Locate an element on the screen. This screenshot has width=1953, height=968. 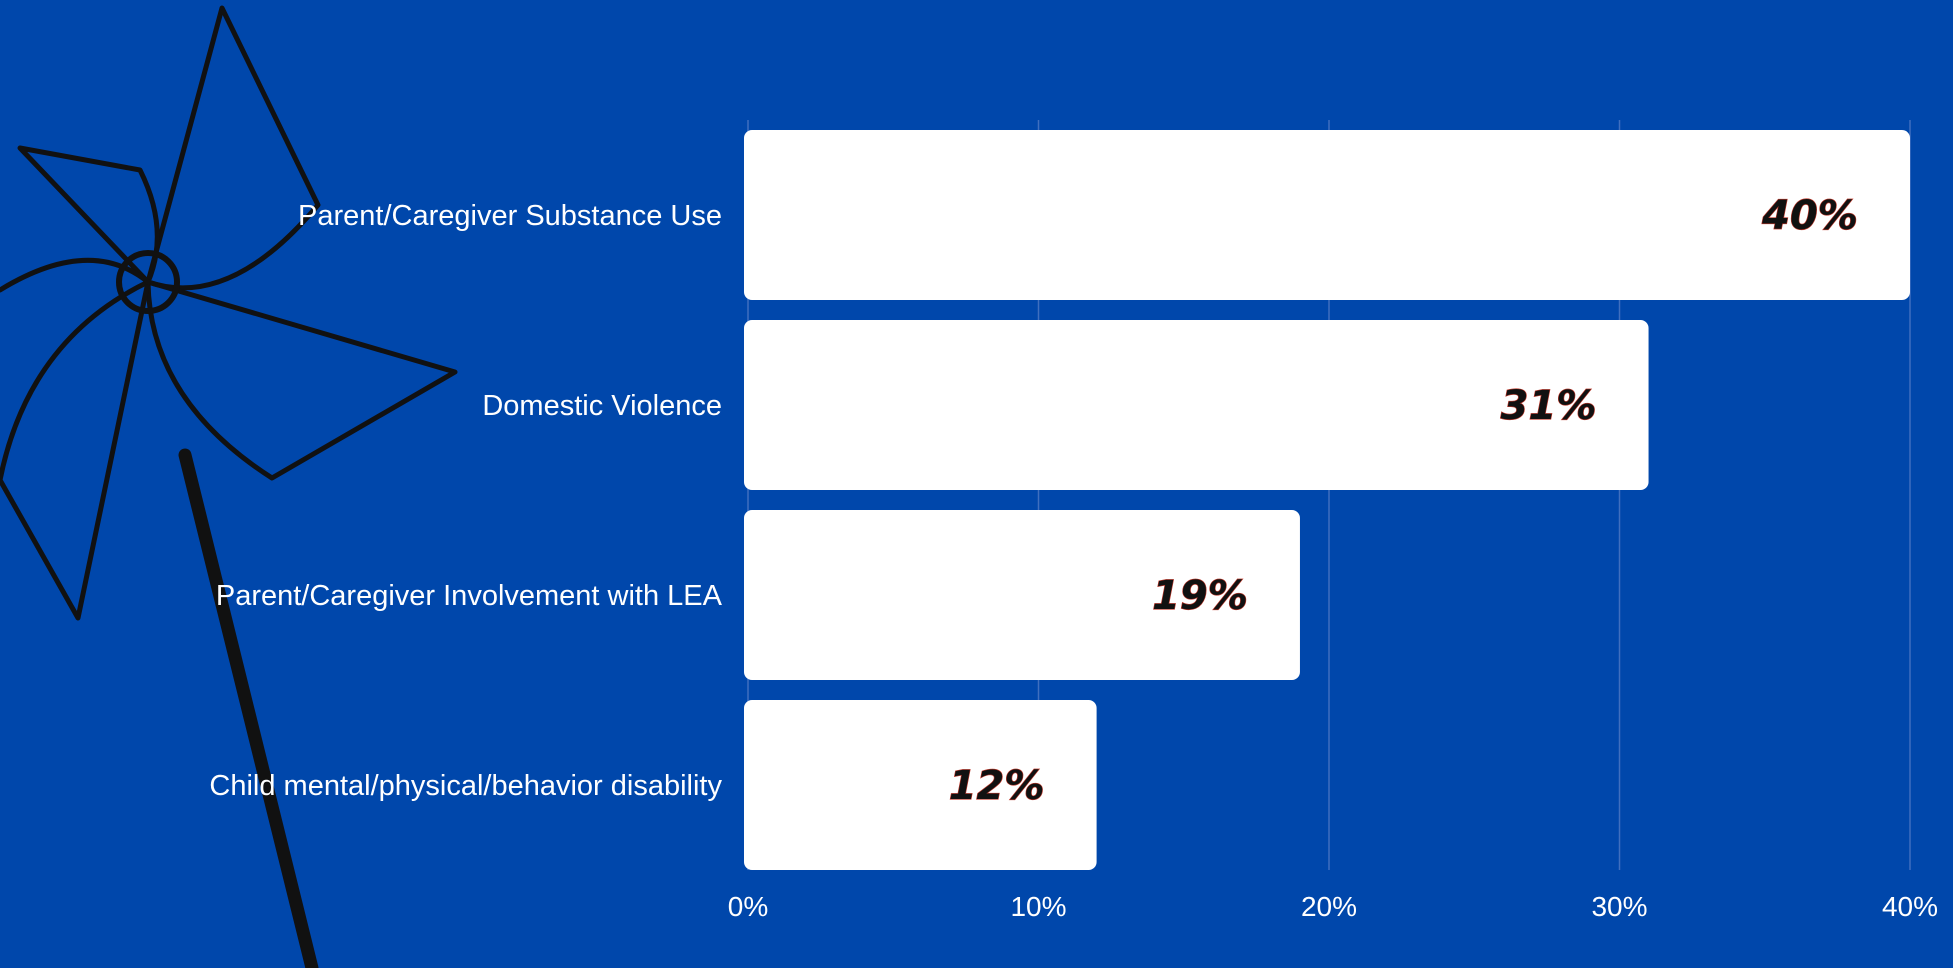
x-tick-label: 40% is located at coordinates (1910, 906).